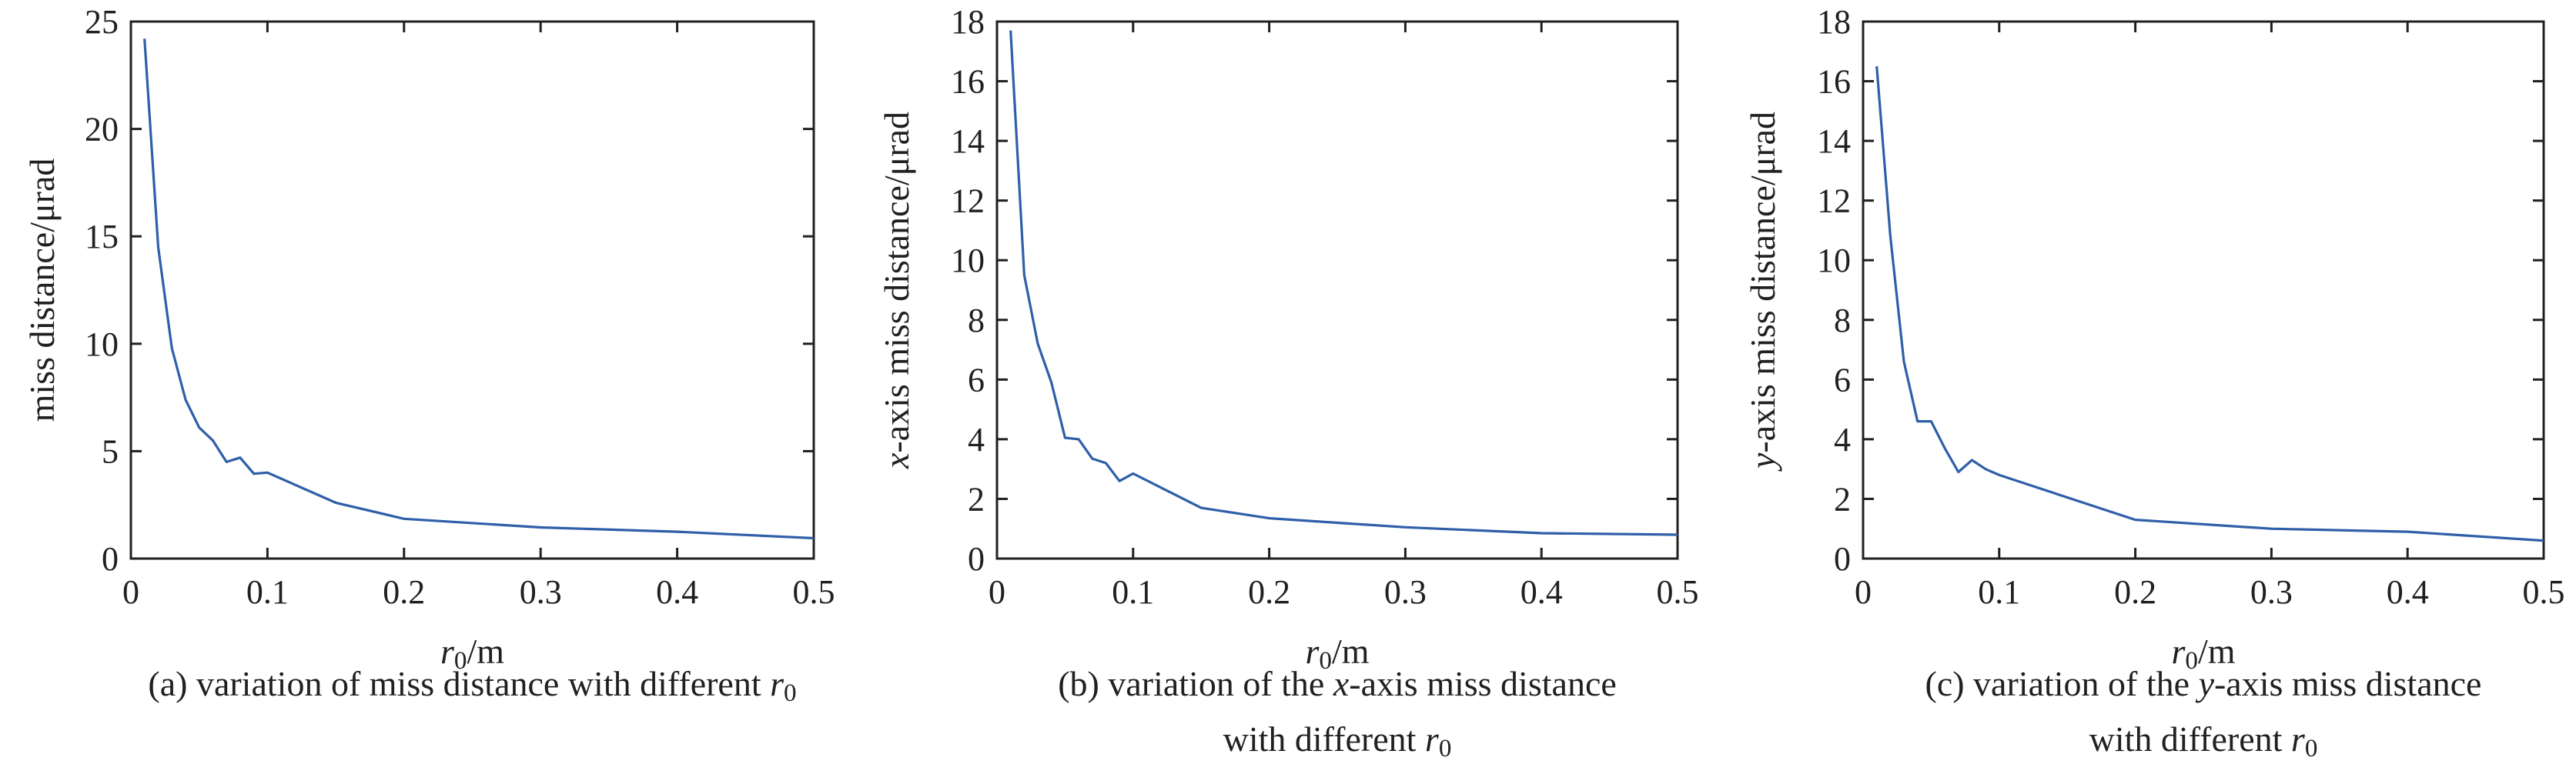 Image resolution: width=2576 pixels, height=774 pixels. Describe the element at coordinates (2062, 684) in the screenshot. I see `caption-line-part: (c) variation of the` at that location.